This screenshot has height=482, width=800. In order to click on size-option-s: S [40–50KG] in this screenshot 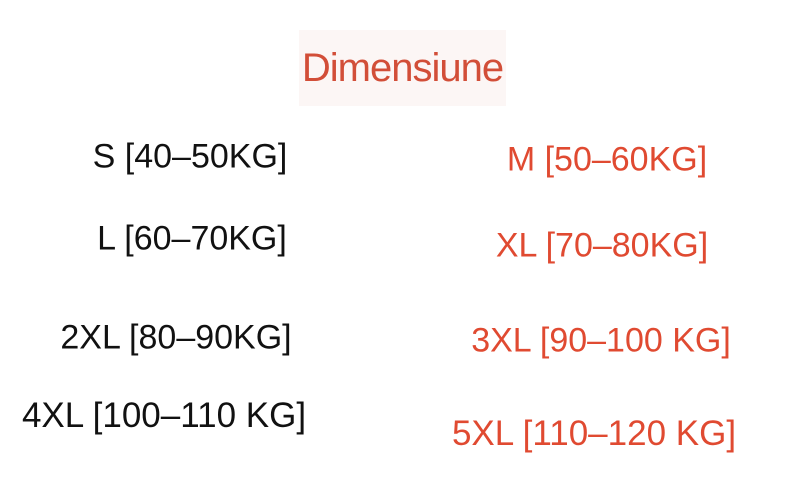, I will do `click(190, 156)`.